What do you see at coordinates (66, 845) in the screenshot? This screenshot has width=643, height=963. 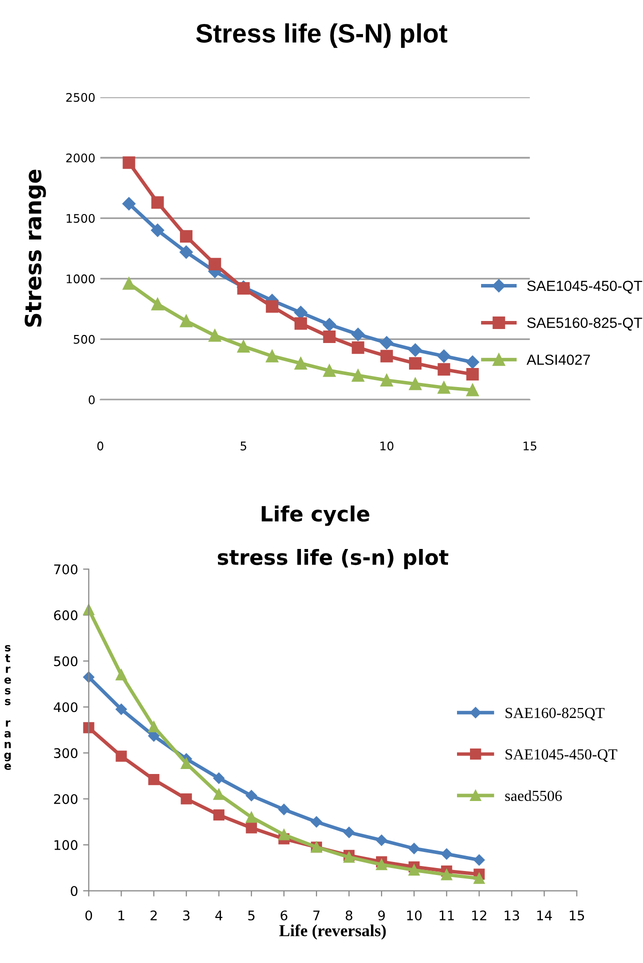 I see `y-tick-label: 100` at bounding box center [66, 845].